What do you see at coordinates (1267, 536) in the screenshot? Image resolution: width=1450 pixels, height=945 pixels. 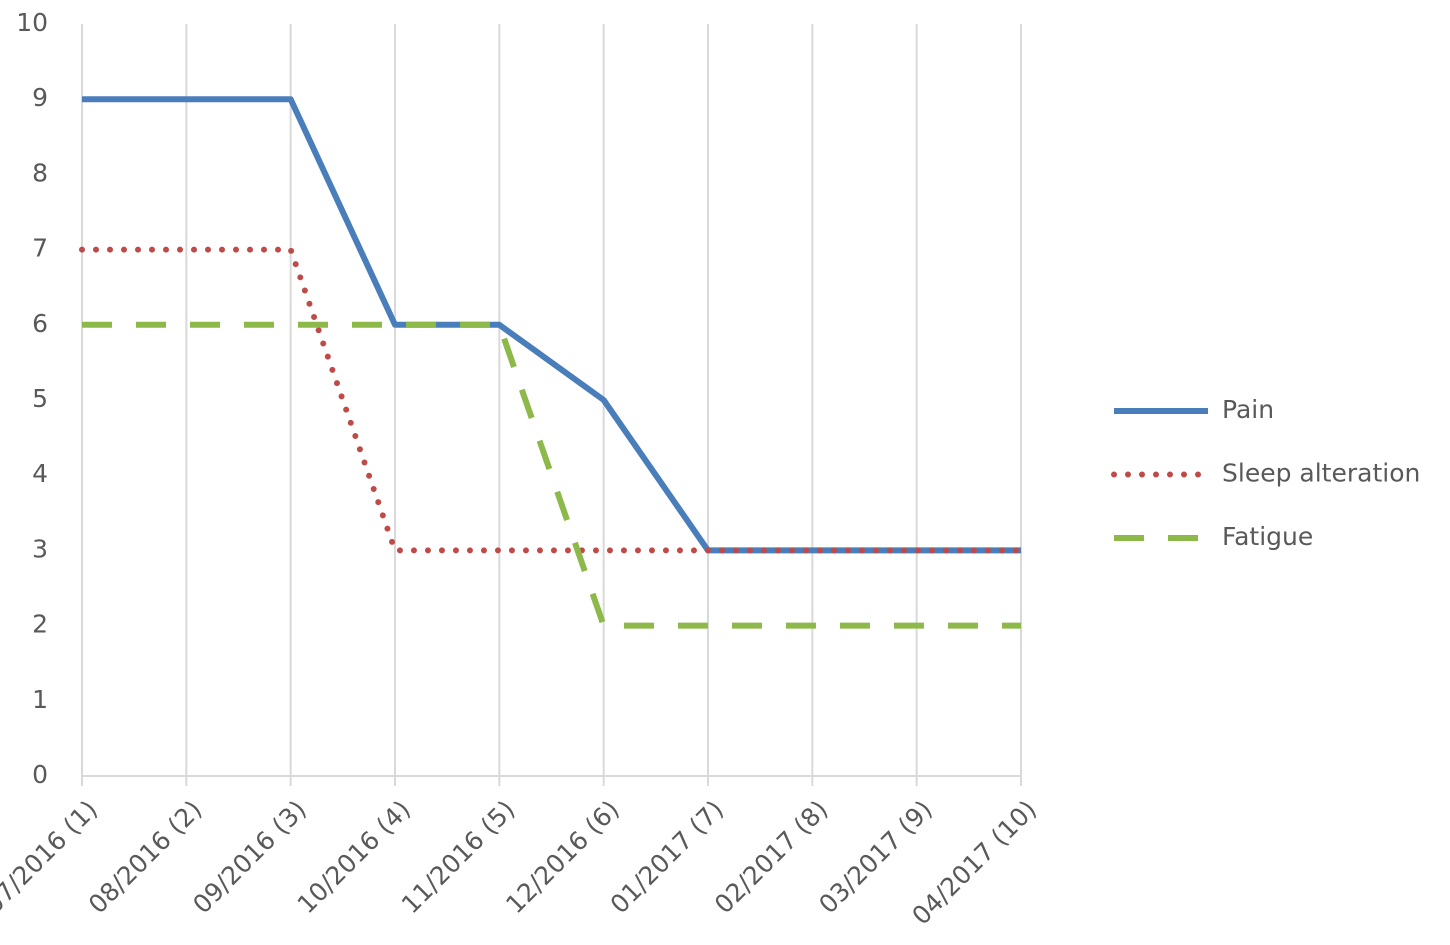 I see `legend-label: Fatigue` at bounding box center [1267, 536].